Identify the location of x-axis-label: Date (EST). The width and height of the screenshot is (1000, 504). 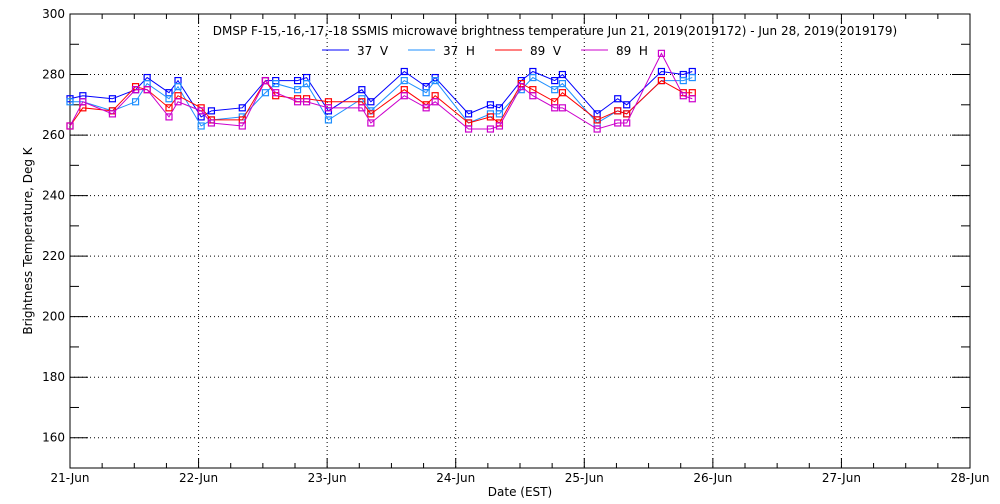
(520, 492).